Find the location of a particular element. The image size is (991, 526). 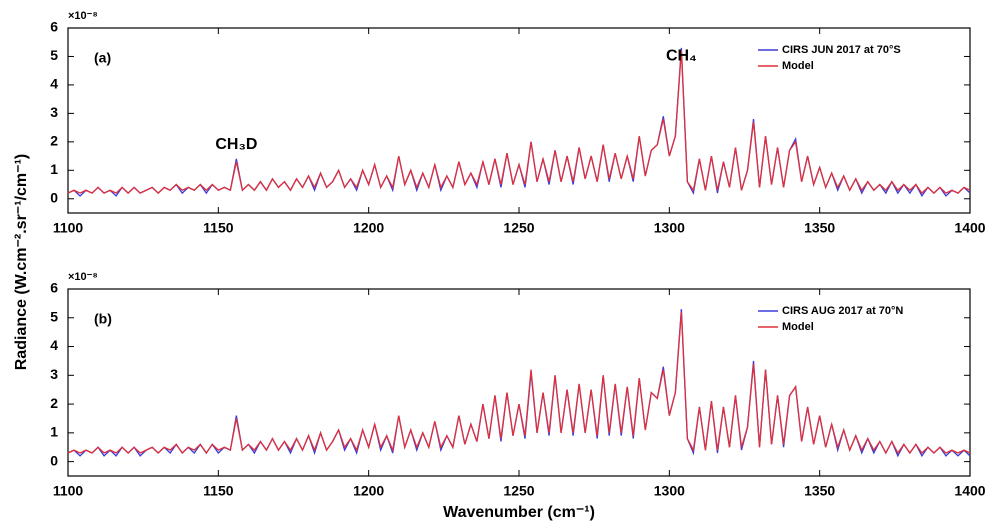

panel-label: (b) is located at coordinates (103, 319).